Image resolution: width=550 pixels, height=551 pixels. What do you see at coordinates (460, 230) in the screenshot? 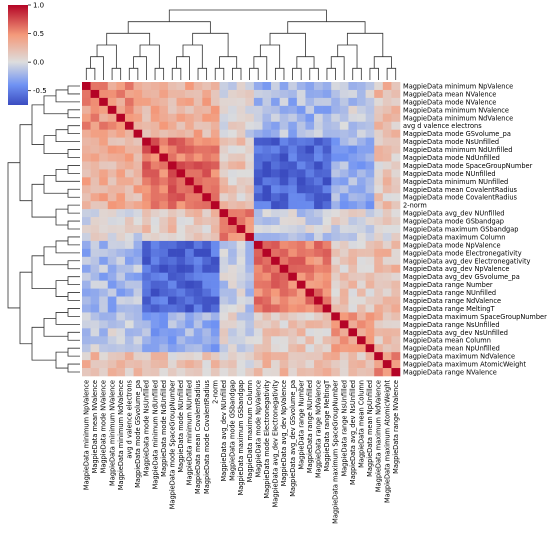
I see `row-label: MagpieData maximum GSbandgap` at bounding box center [460, 230].